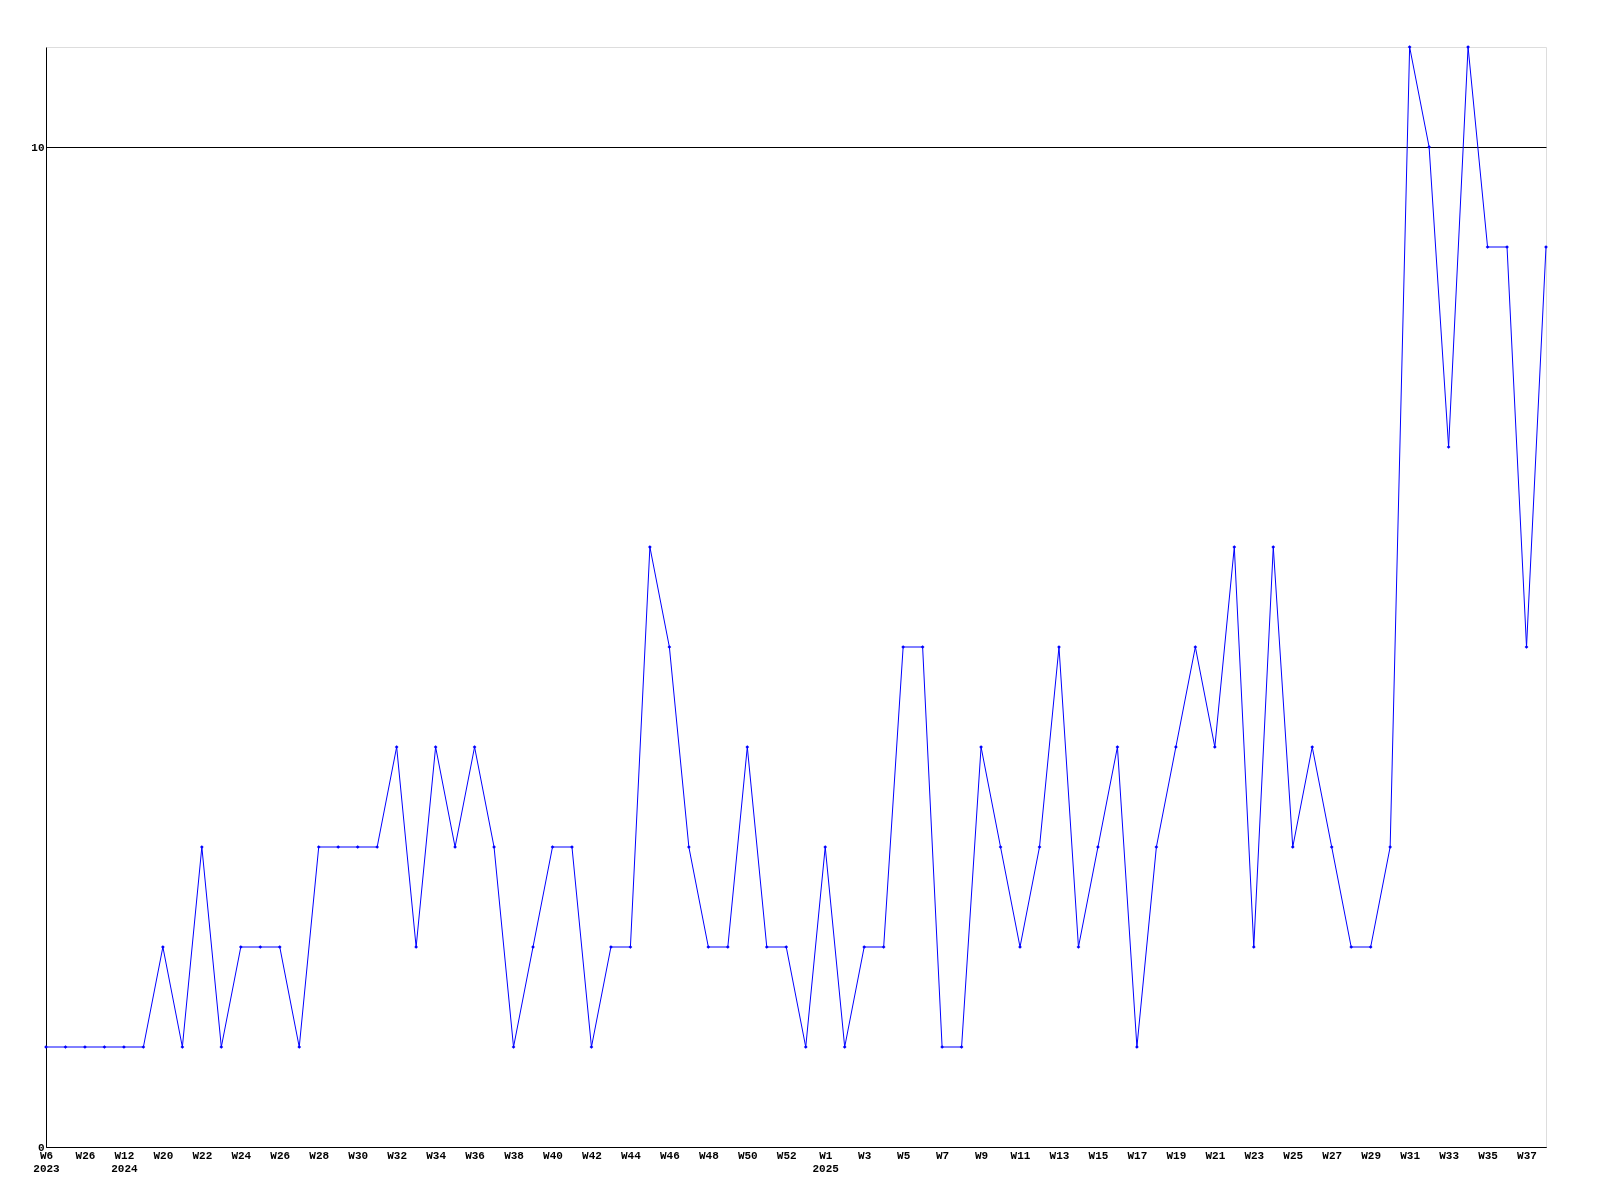 The width and height of the screenshot is (1600, 1200). Describe the element at coordinates (709, 1155) in the screenshot. I see `x-tick-label: W48` at that location.